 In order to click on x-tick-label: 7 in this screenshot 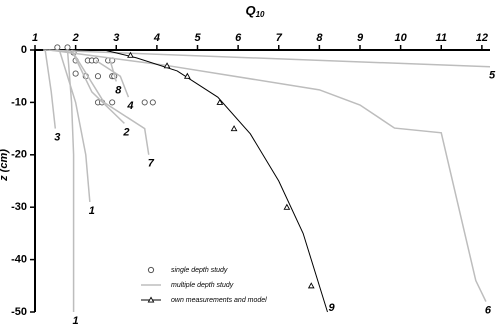, I will do `click(279, 38)`.